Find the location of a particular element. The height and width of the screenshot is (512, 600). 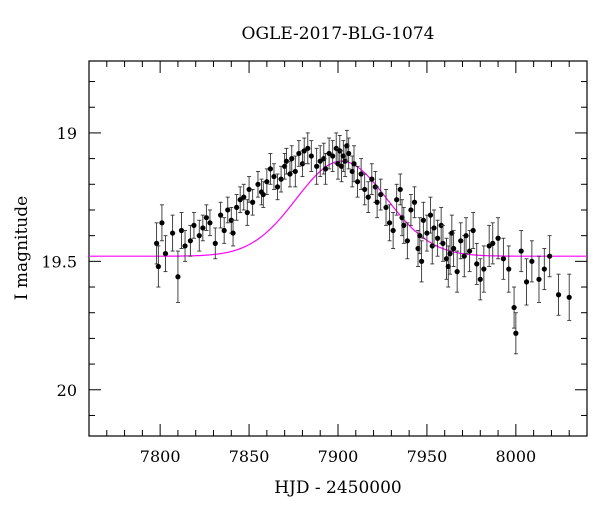

y-tick-label: 19 is located at coordinates (67, 133).